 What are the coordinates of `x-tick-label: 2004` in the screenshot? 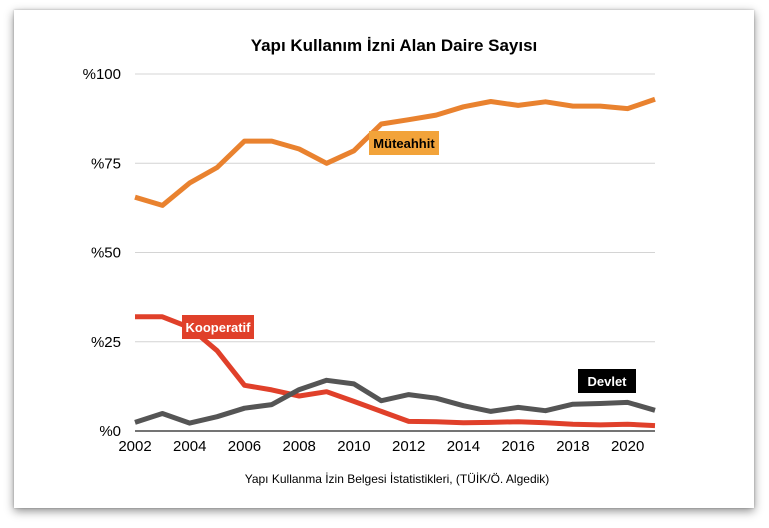 It's located at (189, 446).